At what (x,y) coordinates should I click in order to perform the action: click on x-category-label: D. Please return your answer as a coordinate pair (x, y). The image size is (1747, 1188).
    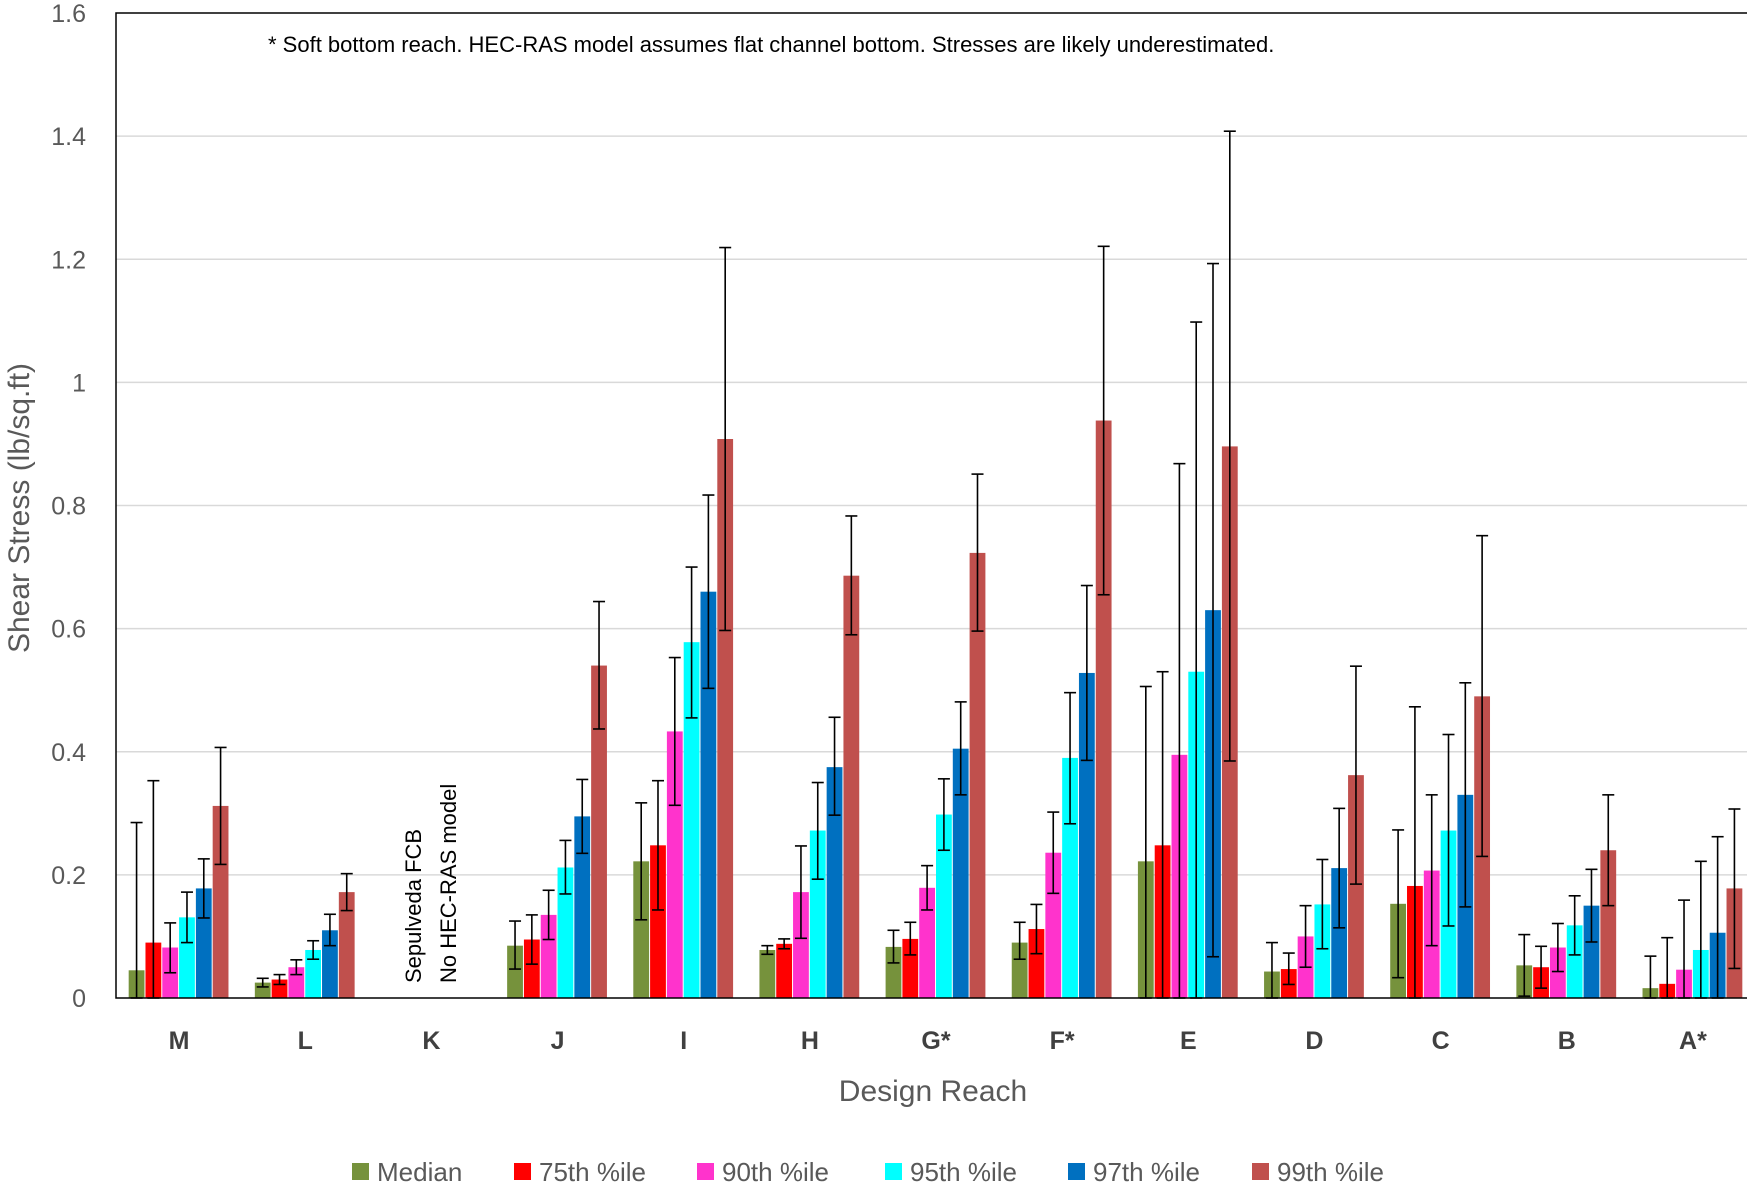
    Looking at the image, I should click on (1314, 1041).